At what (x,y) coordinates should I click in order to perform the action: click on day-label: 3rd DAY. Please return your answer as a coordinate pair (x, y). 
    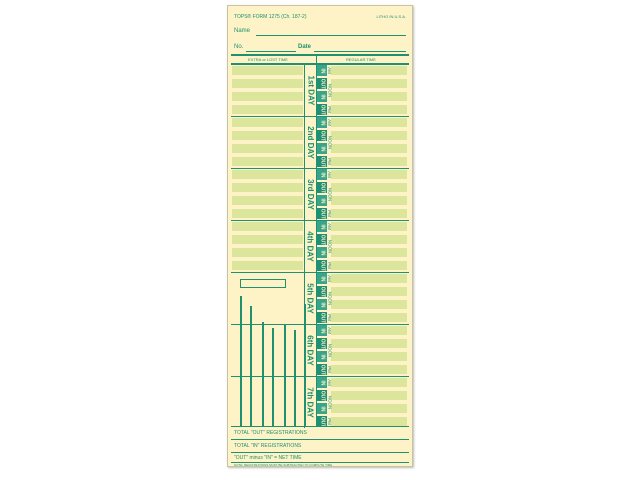
    Looking at the image, I should click on (311, 194).